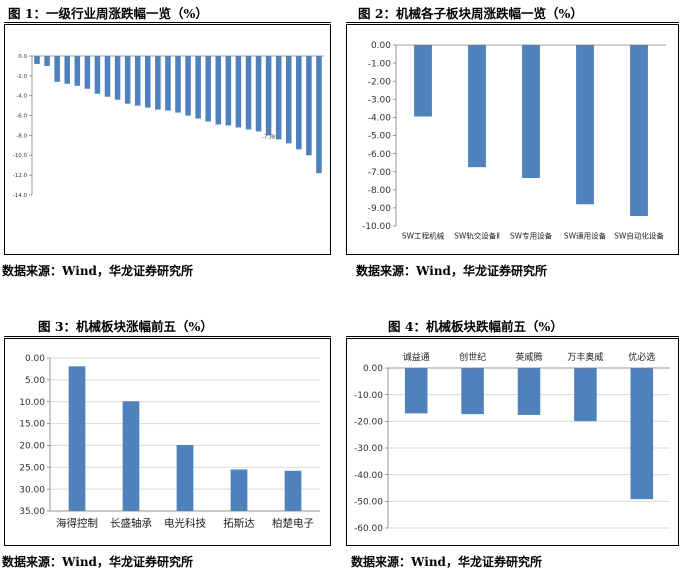  Describe the element at coordinates (32, 512) in the screenshot. I see `fig3-ytick-label: 35.00` at that location.